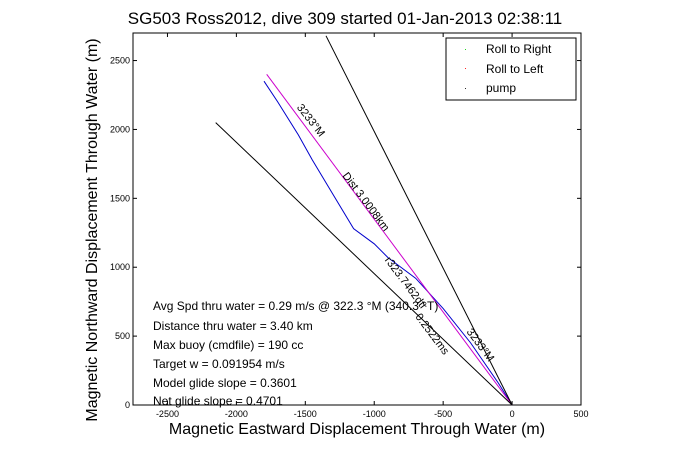  Describe the element at coordinates (580, 414) in the screenshot. I see `x-tick-label: 500` at that location.